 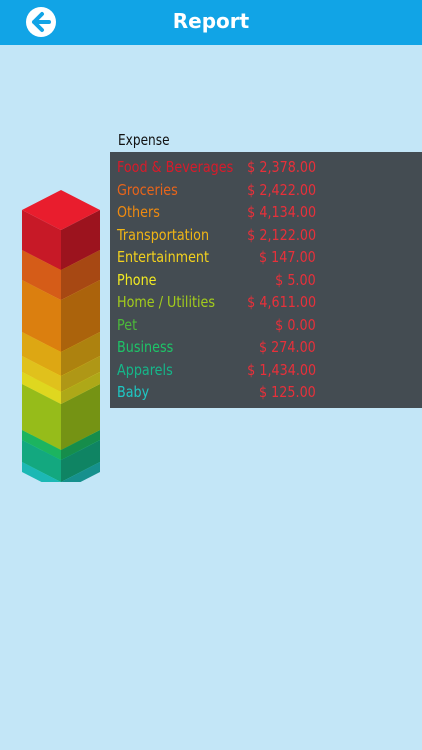 I want to click on back-button, so click(x=41, y=22).